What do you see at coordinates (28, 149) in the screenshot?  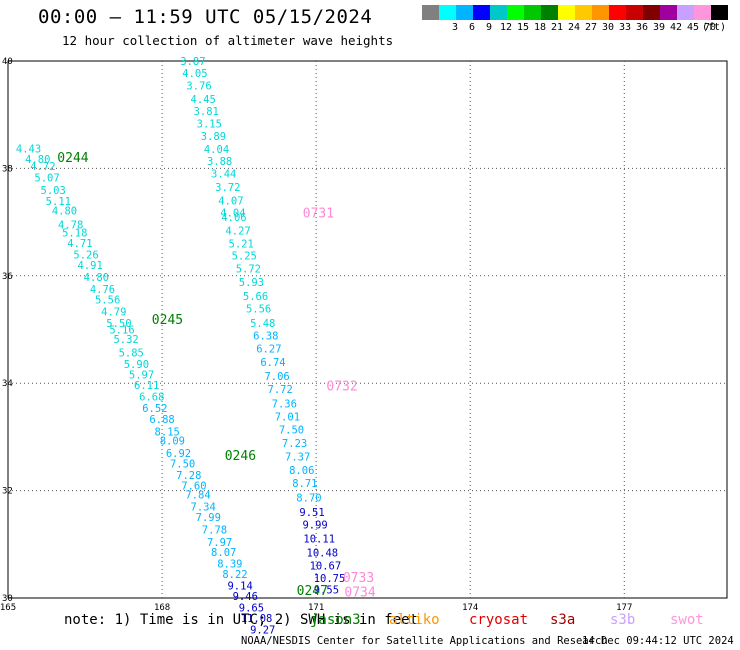 I see `wave-height-point: 4.43` at bounding box center [28, 149].